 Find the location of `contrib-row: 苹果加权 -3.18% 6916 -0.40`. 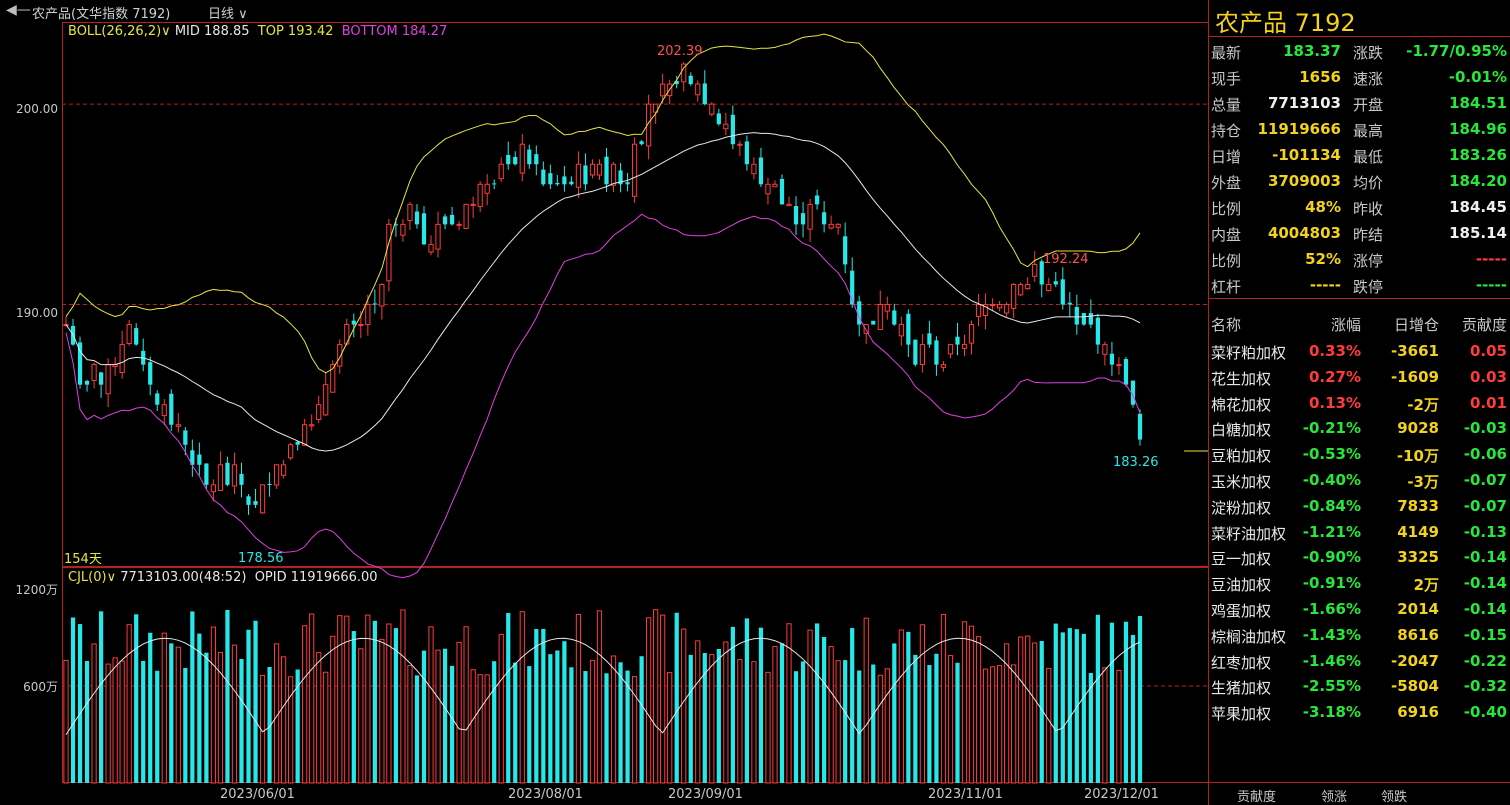

contrib-row: 苹果加权 -3.18% 6916 -0.40 is located at coordinates (1359, 712).